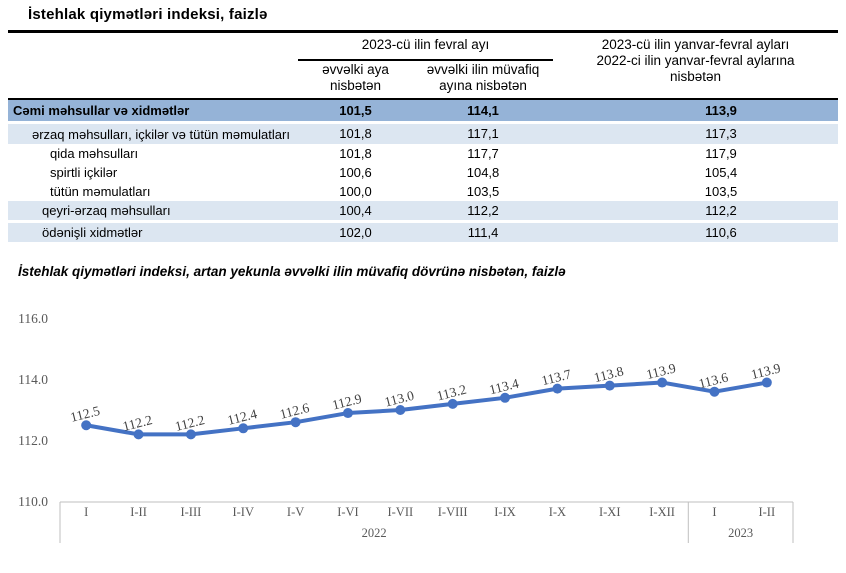 This screenshot has height=573, width=846. I want to click on row-label: Cəmi məhsullar və xidmətlər, so click(101, 110).